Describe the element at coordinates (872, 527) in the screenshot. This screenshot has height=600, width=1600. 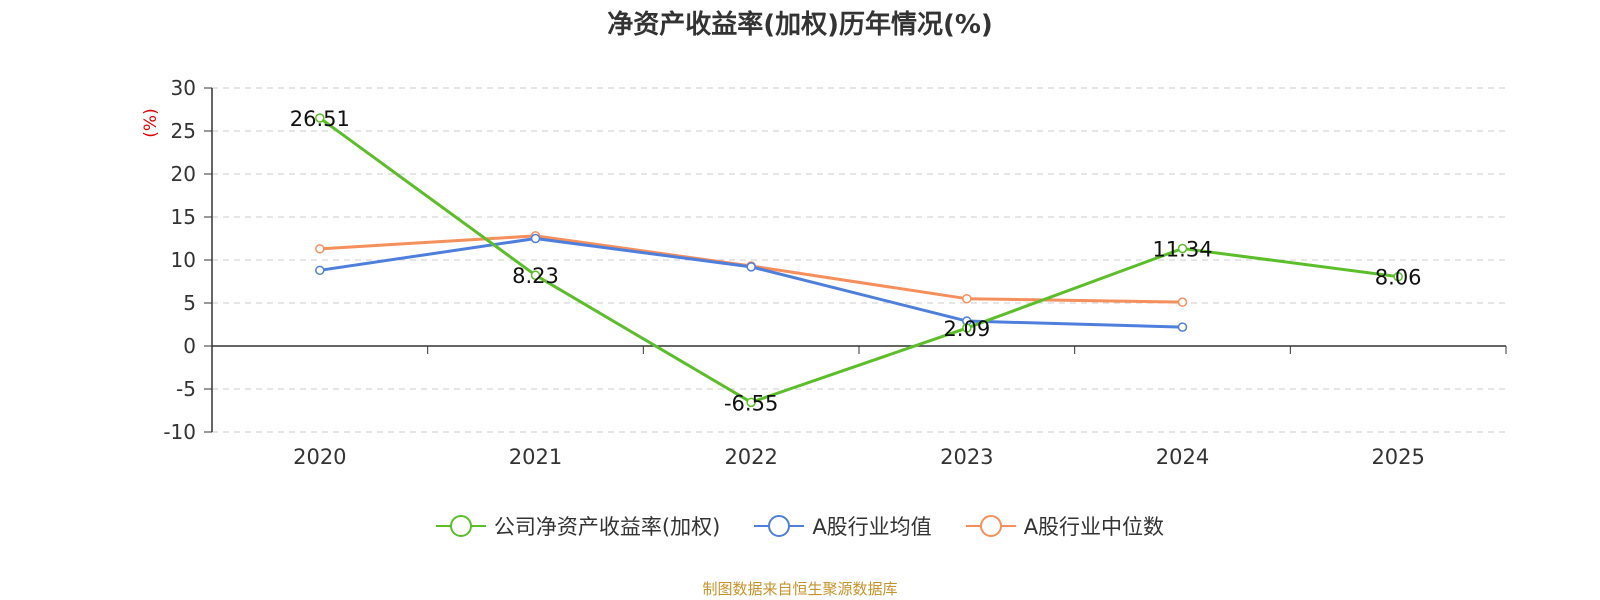
I see `legend-label-industry-mean: A股行业均值` at that location.